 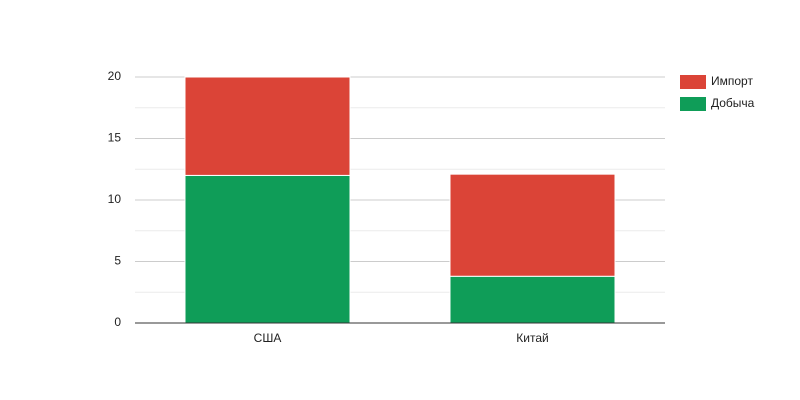 What do you see at coordinates (733, 103) in the screenshot?
I see `legend-label: Добыча` at bounding box center [733, 103].